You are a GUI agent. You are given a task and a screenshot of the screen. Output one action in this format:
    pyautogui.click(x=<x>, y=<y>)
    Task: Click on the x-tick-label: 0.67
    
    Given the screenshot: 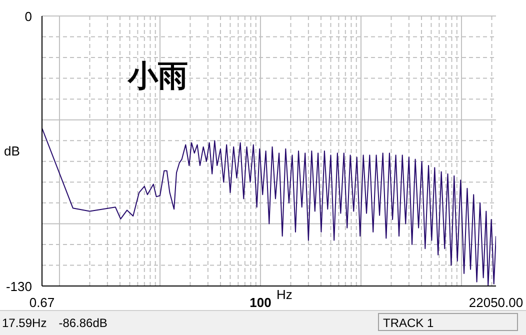 What is the action you would take?
    pyautogui.click(x=42, y=302)
    